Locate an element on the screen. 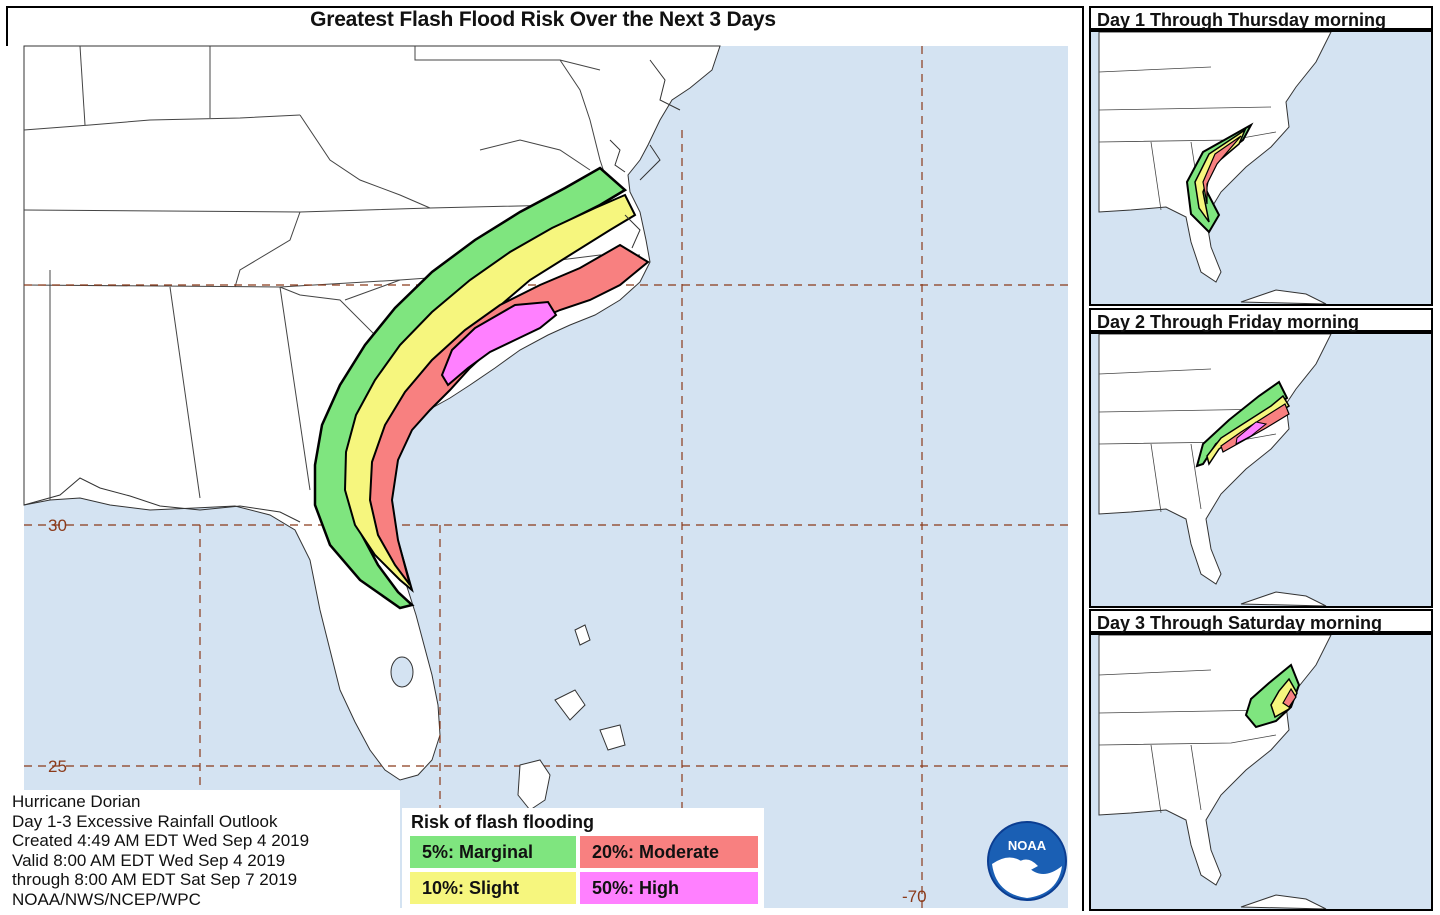 This screenshot has height=915, width=1440. inset-map-day3-svg is located at coordinates (1215, 772).